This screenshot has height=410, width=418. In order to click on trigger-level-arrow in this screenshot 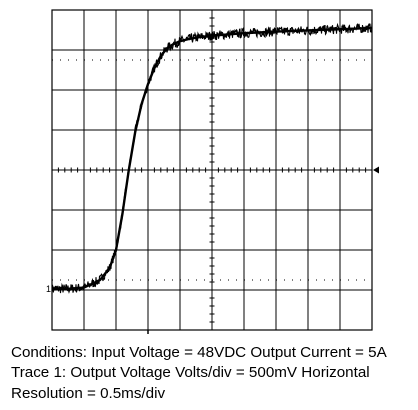, I will do `click(376, 170)`.